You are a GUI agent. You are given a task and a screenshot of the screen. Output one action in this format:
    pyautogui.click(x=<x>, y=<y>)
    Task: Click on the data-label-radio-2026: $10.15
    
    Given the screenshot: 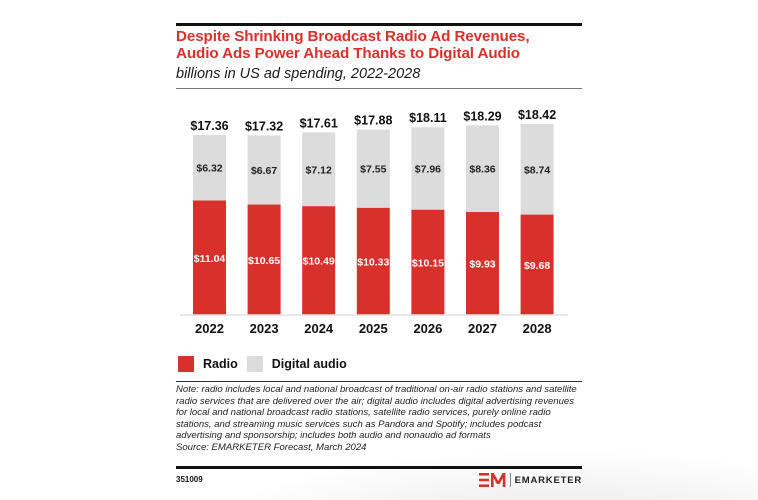 What is the action you would take?
    pyautogui.click(x=428, y=263)
    